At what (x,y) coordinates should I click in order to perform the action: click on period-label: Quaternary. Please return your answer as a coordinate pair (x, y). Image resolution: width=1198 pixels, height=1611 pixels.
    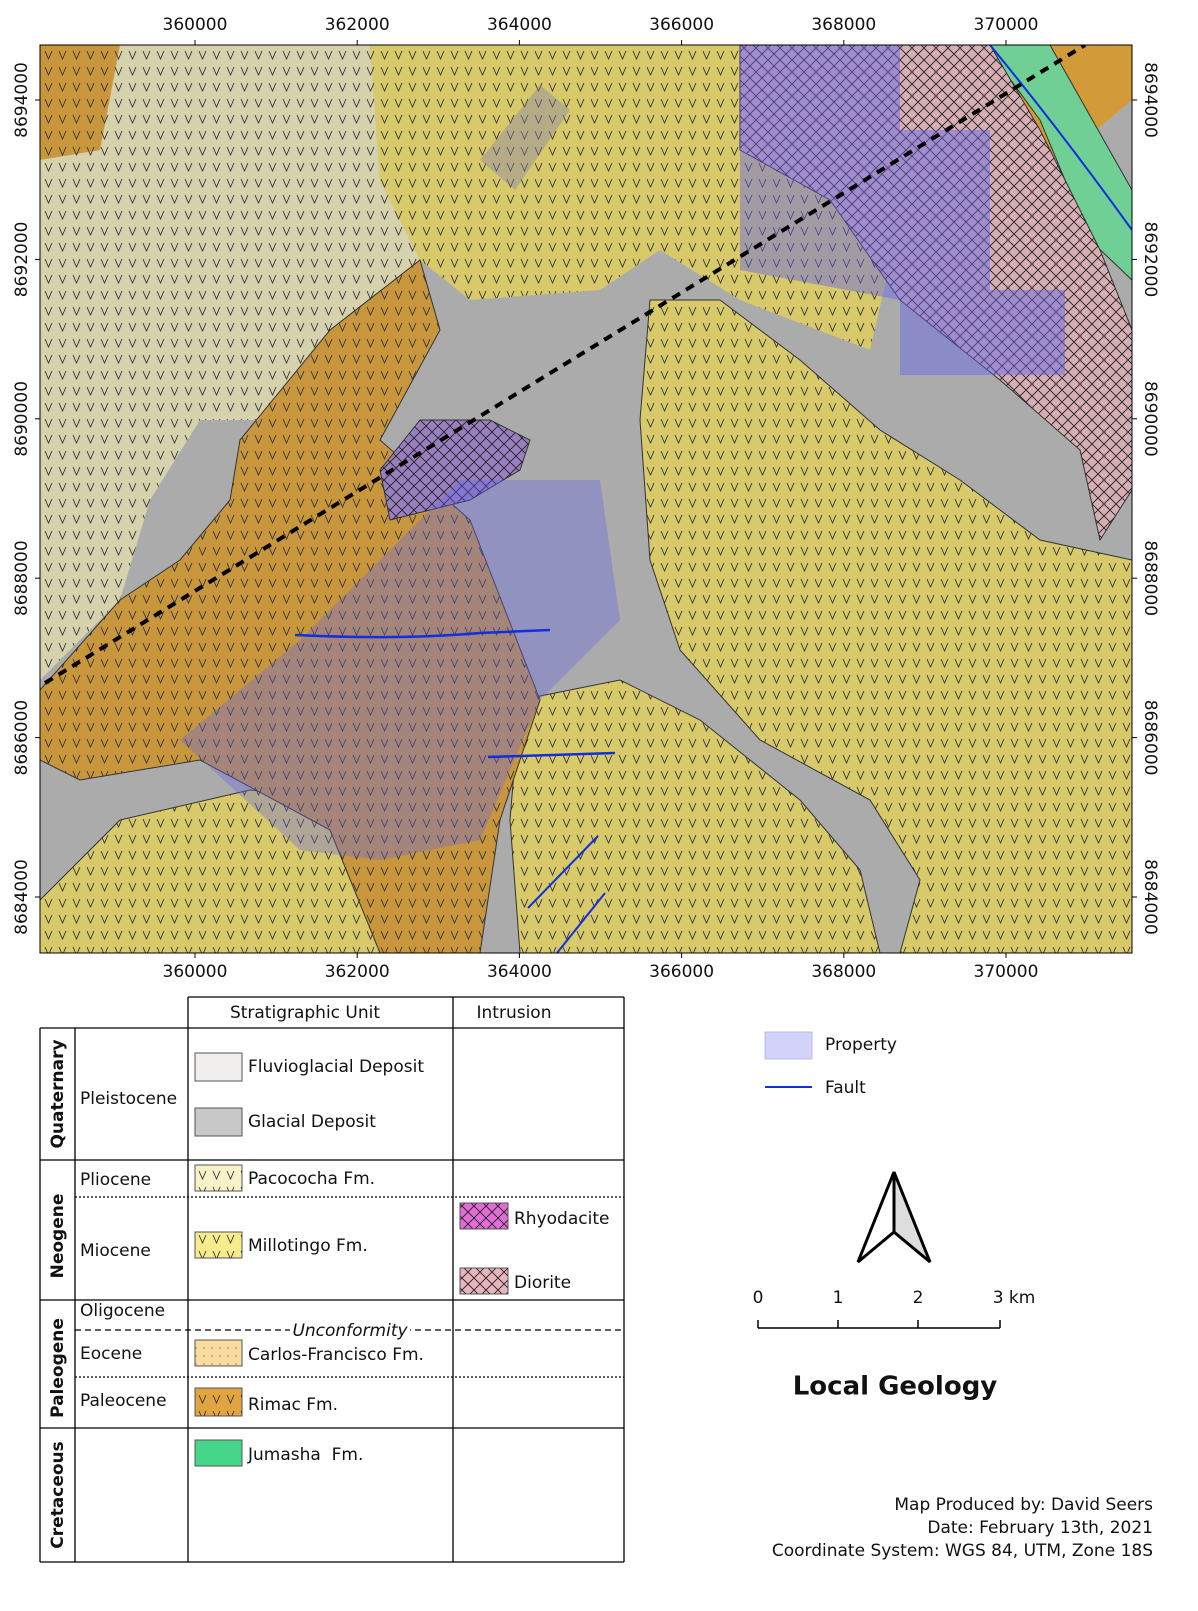
    Looking at the image, I should click on (58, 1093).